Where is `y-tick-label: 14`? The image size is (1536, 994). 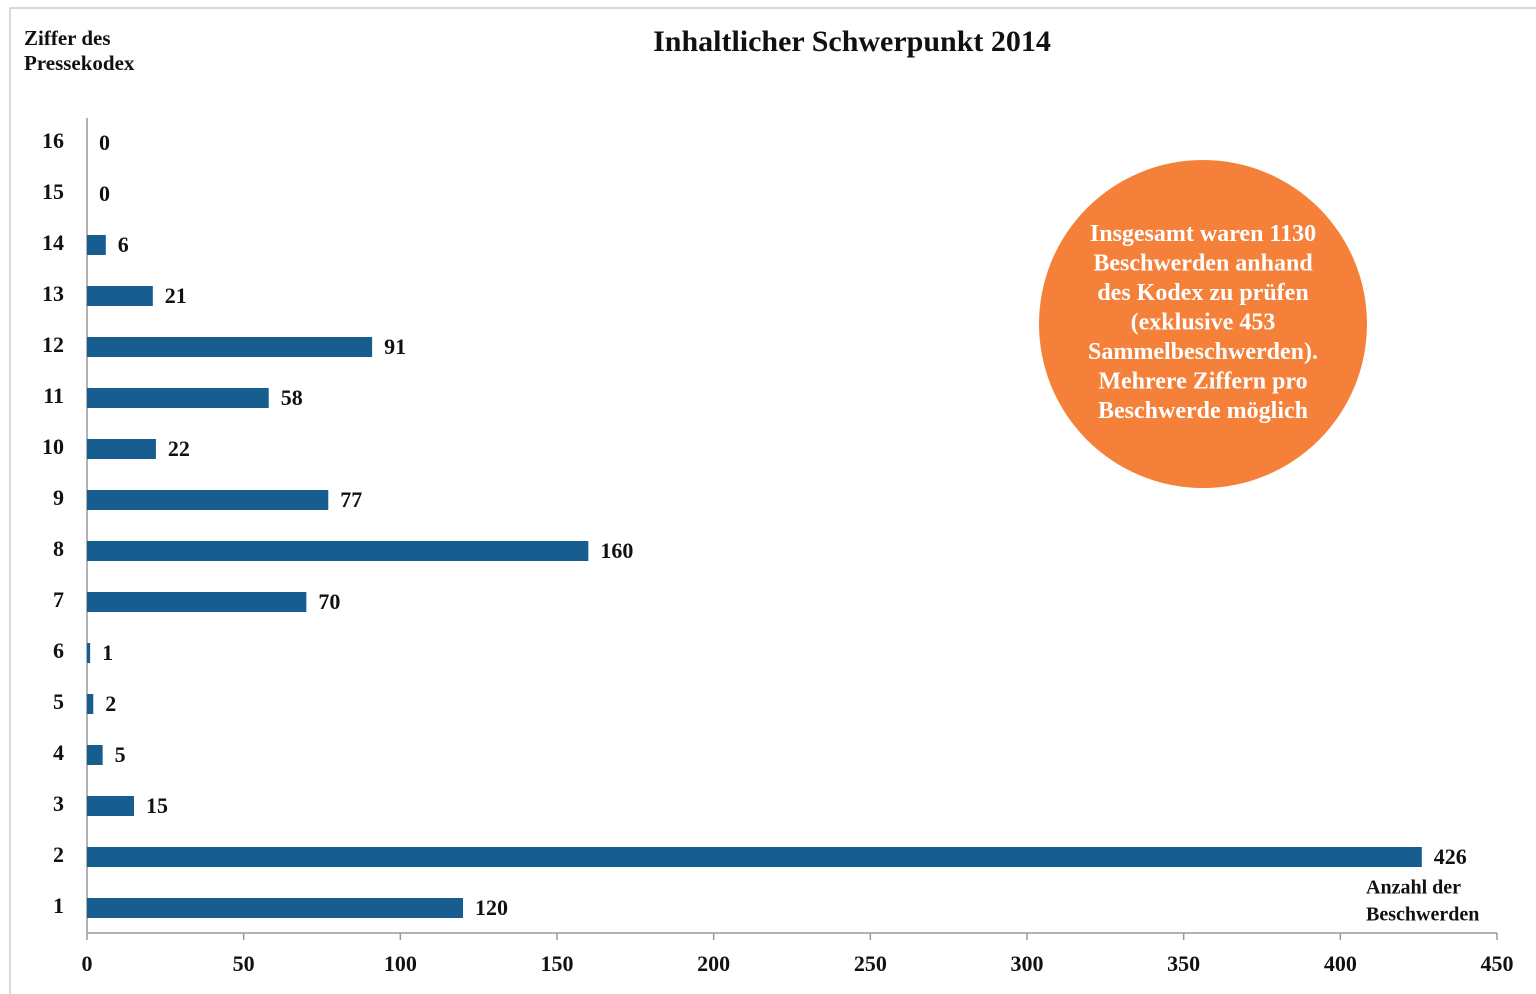
y-tick-label: 14 is located at coordinates (53, 242).